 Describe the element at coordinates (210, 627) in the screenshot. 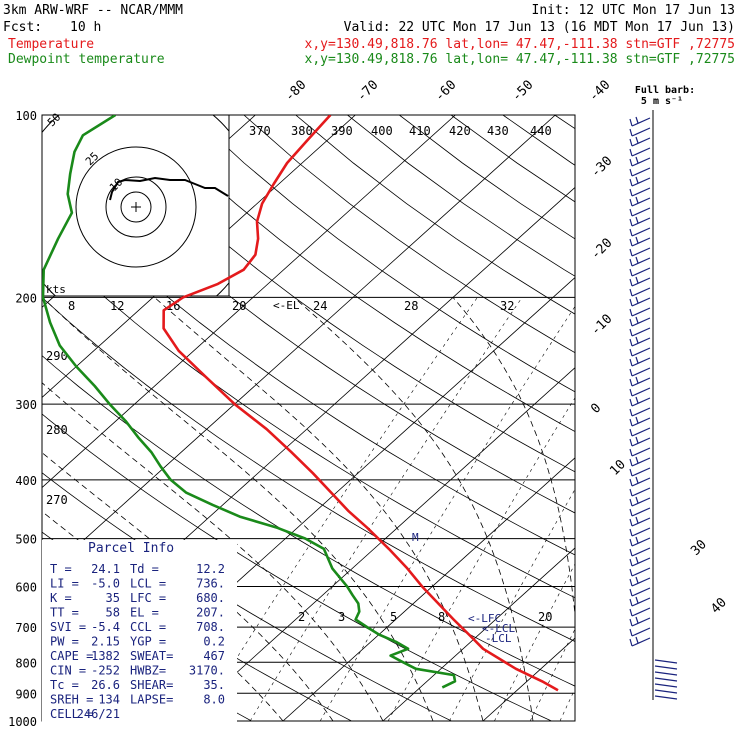

I see `parcel-info-cell: 708.` at that location.